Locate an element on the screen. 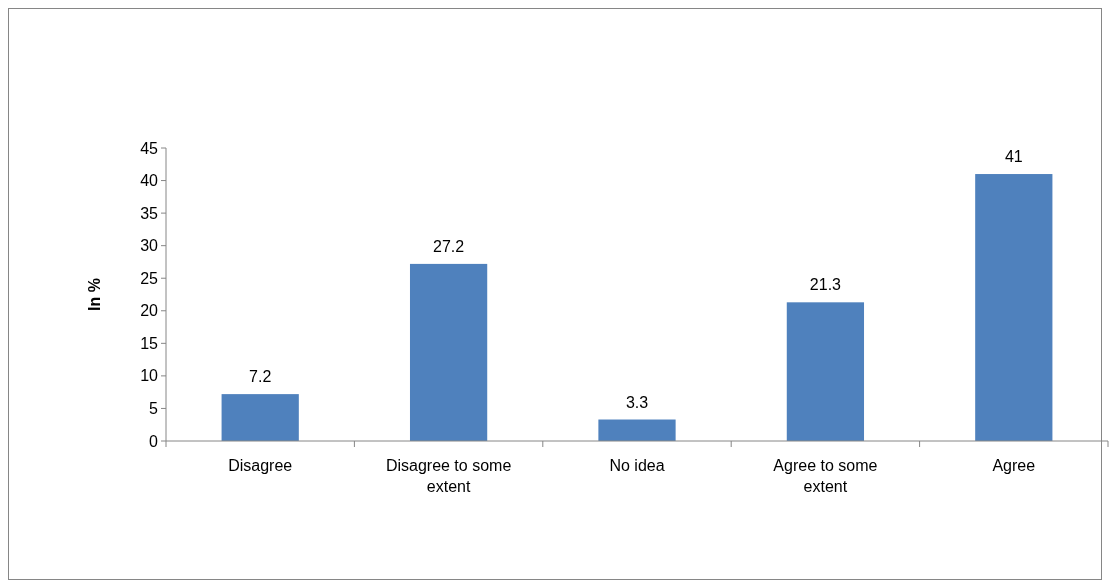 The width and height of the screenshot is (1110, 588). data-label: 7.2 is located at coordinates (260, 377).